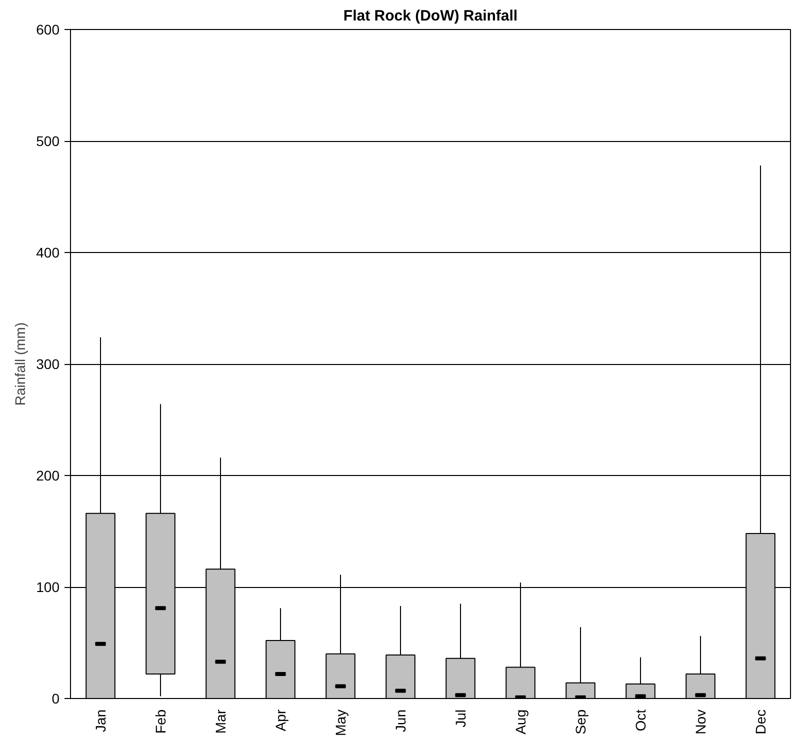  Describe the element at coordinates (280, 720) in the screenshot. I see `x-tick-label: Apr` at that location.